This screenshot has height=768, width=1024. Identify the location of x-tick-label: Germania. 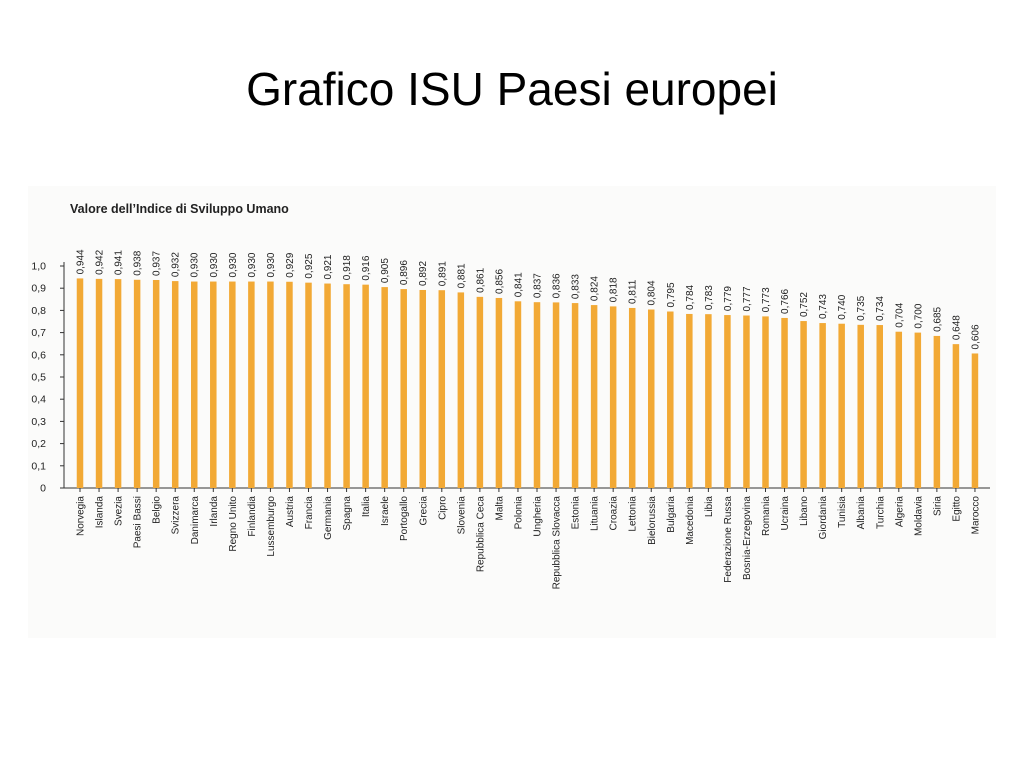
(328, 518).